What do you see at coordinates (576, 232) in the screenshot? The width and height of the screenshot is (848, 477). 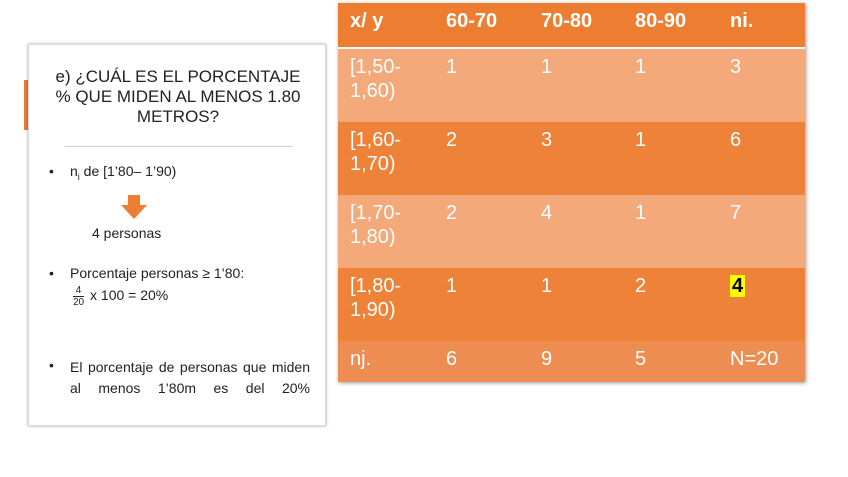 I see `table-cell: 4` at bounding box center [576, 232].